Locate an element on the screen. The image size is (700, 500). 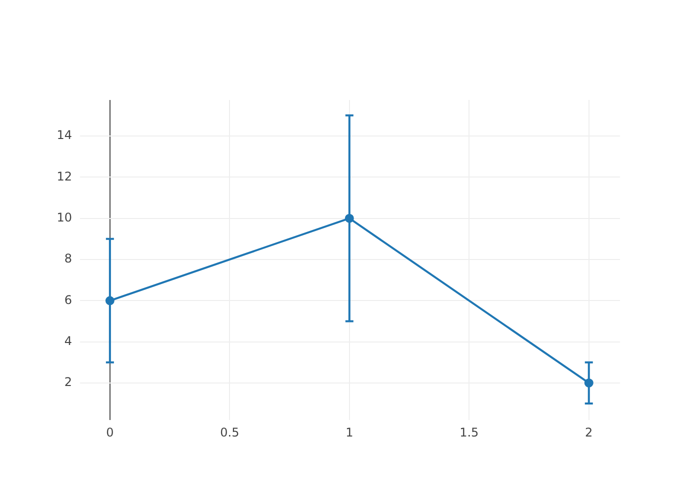
y-tick-label: 8 is located at coordinates (68, 259).